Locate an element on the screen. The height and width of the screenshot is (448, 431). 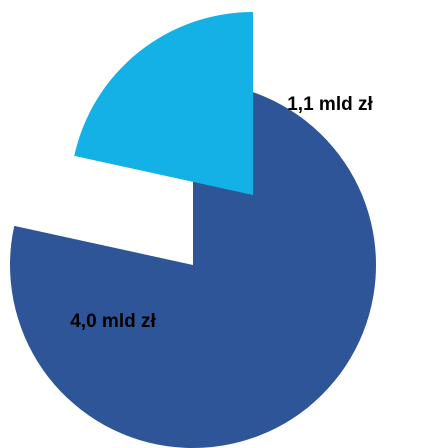
pie-slice-label-large: 4,0 mld zł is located at coordinates (113, 321).